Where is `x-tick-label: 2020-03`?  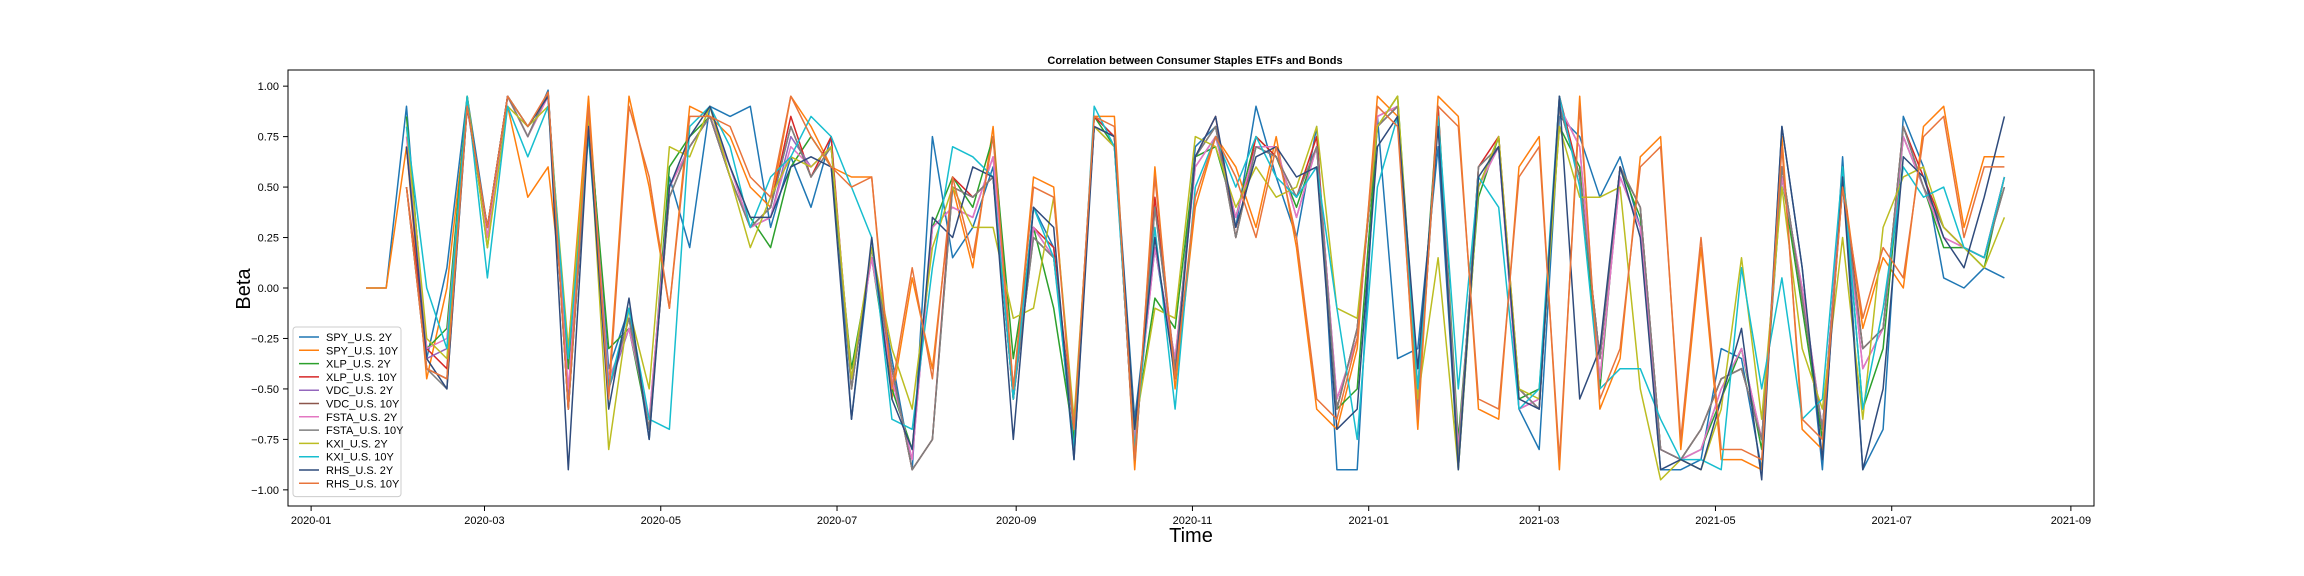 x-tick-label: 2020-03 is located at coordinates (484, 521).